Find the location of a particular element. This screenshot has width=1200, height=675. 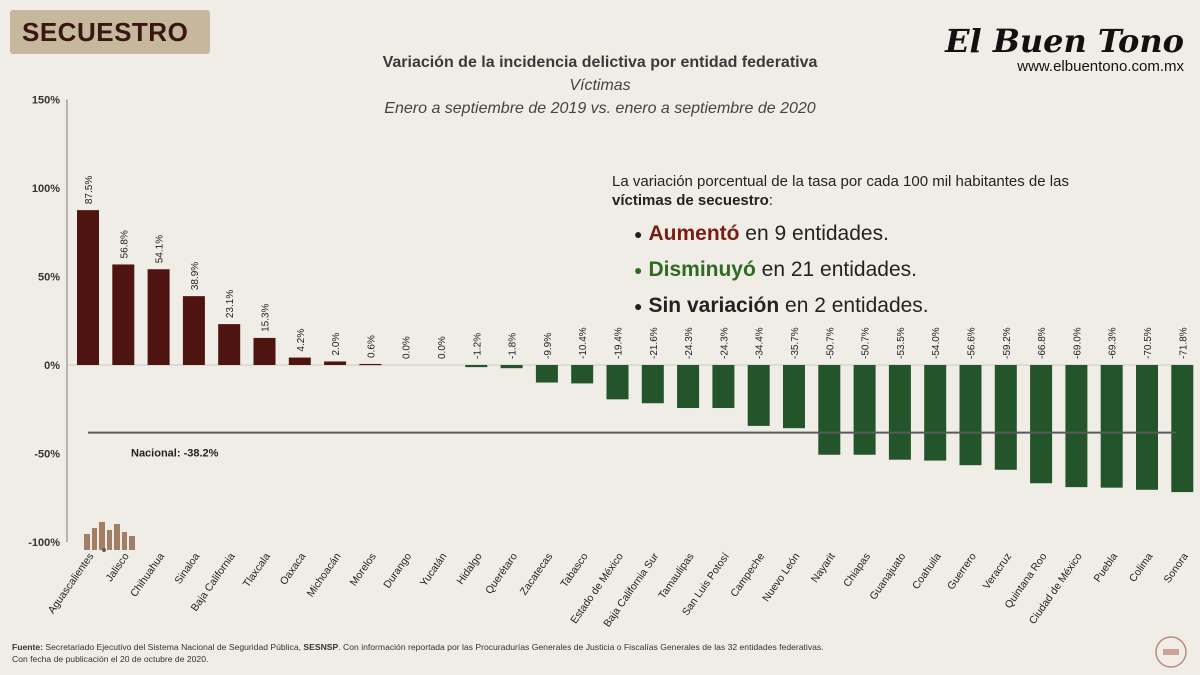

y-tick-label: -50% is located at coordinates (47, 455).